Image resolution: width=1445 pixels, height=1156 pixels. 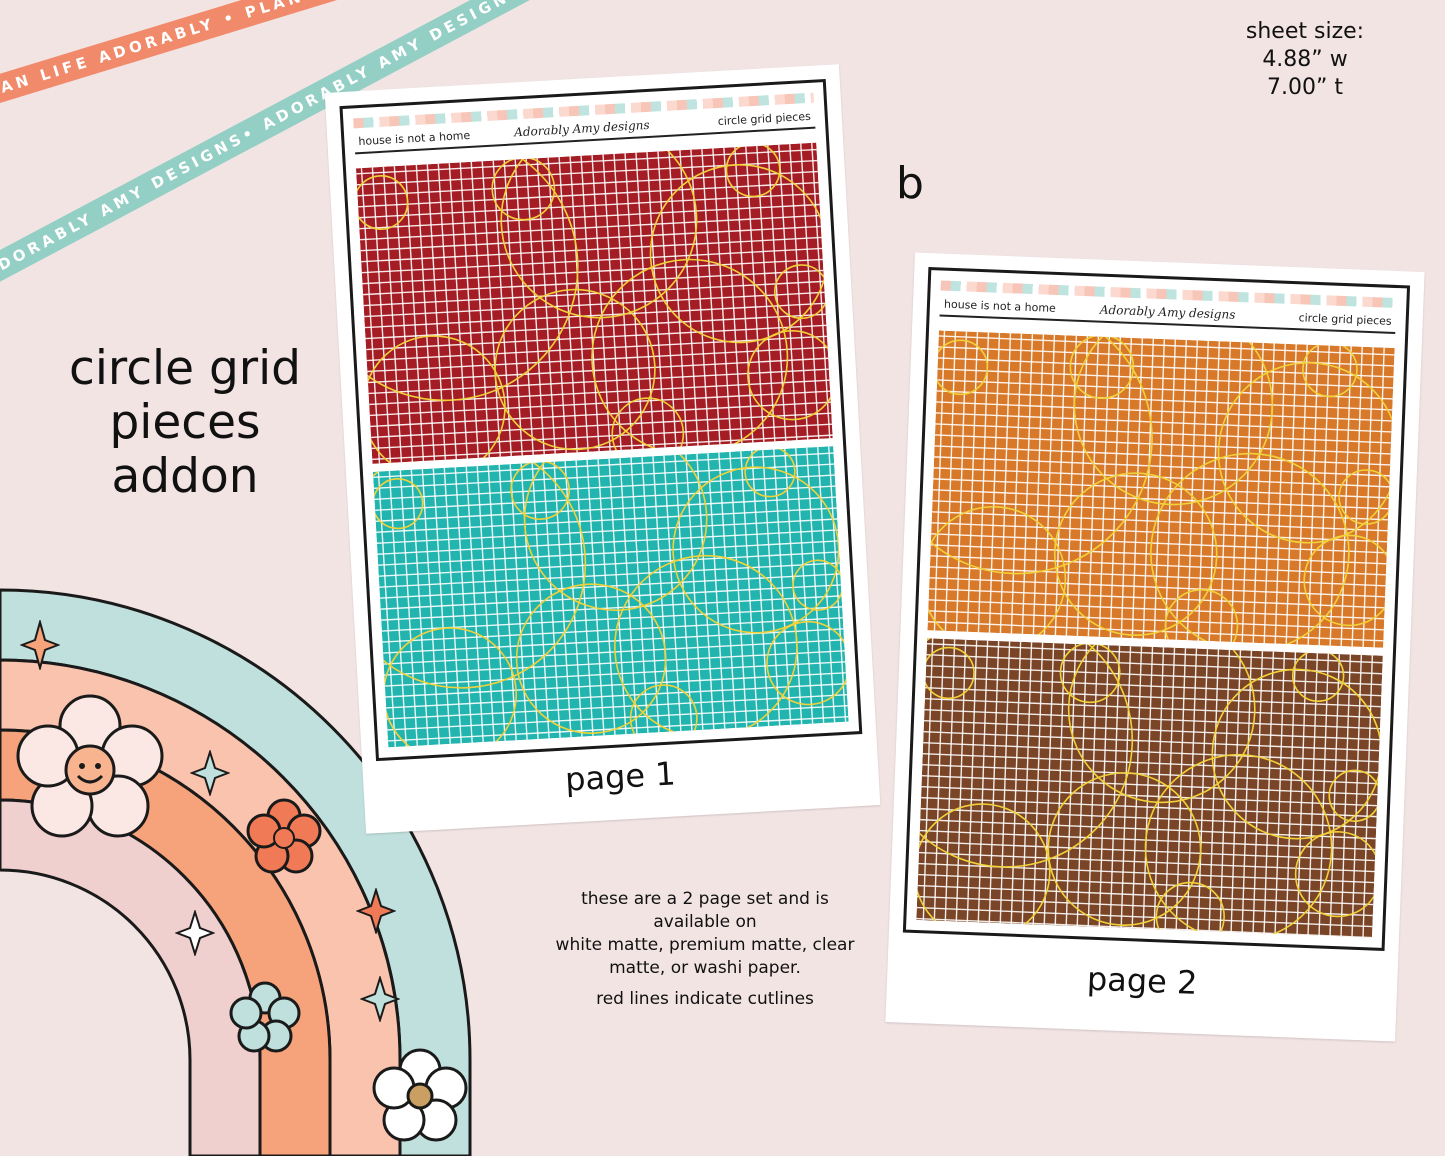 I want to click on variant-letter: b, so click(x=910, y=183).